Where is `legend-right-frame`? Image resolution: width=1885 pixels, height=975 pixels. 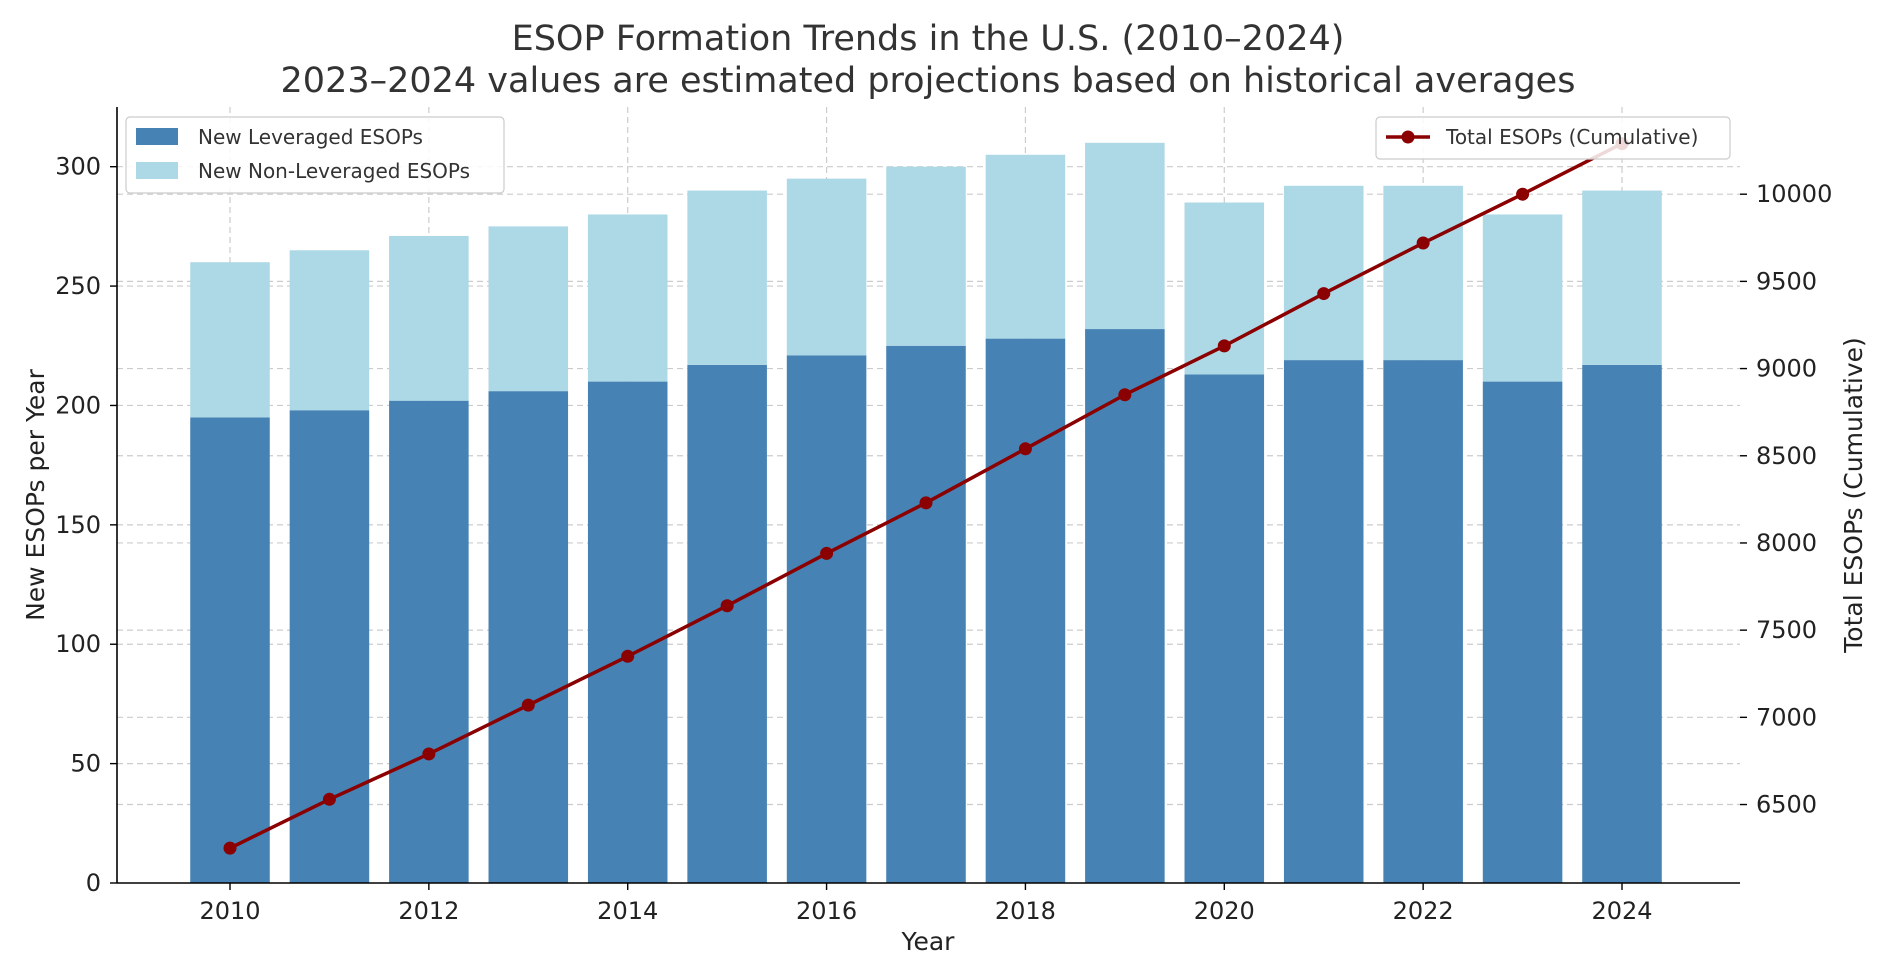 legend-right-frame is located at coordinates (1553, 138).